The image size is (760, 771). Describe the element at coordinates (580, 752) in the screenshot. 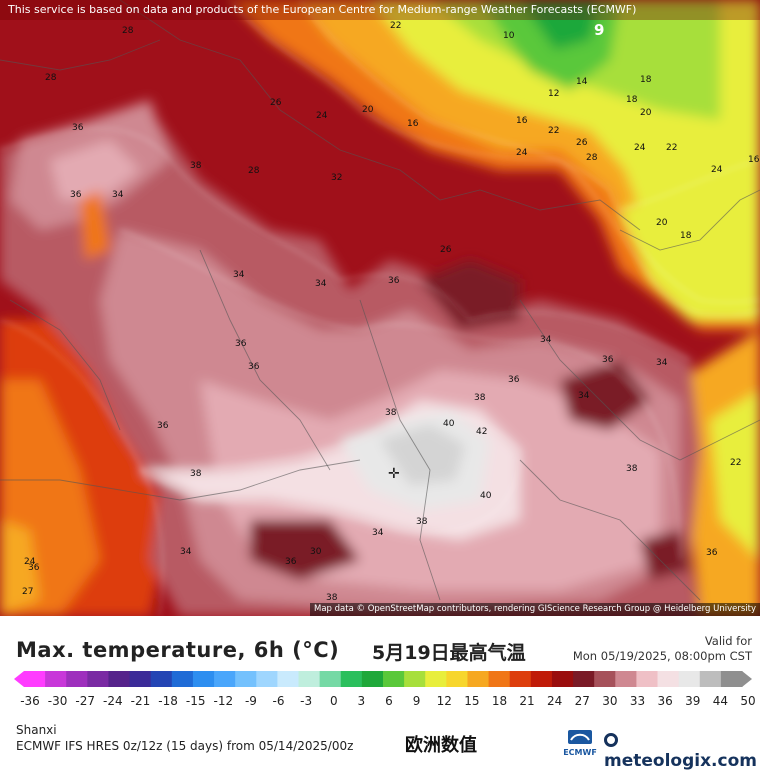

I see `svg-text: ECMWF` at that location.